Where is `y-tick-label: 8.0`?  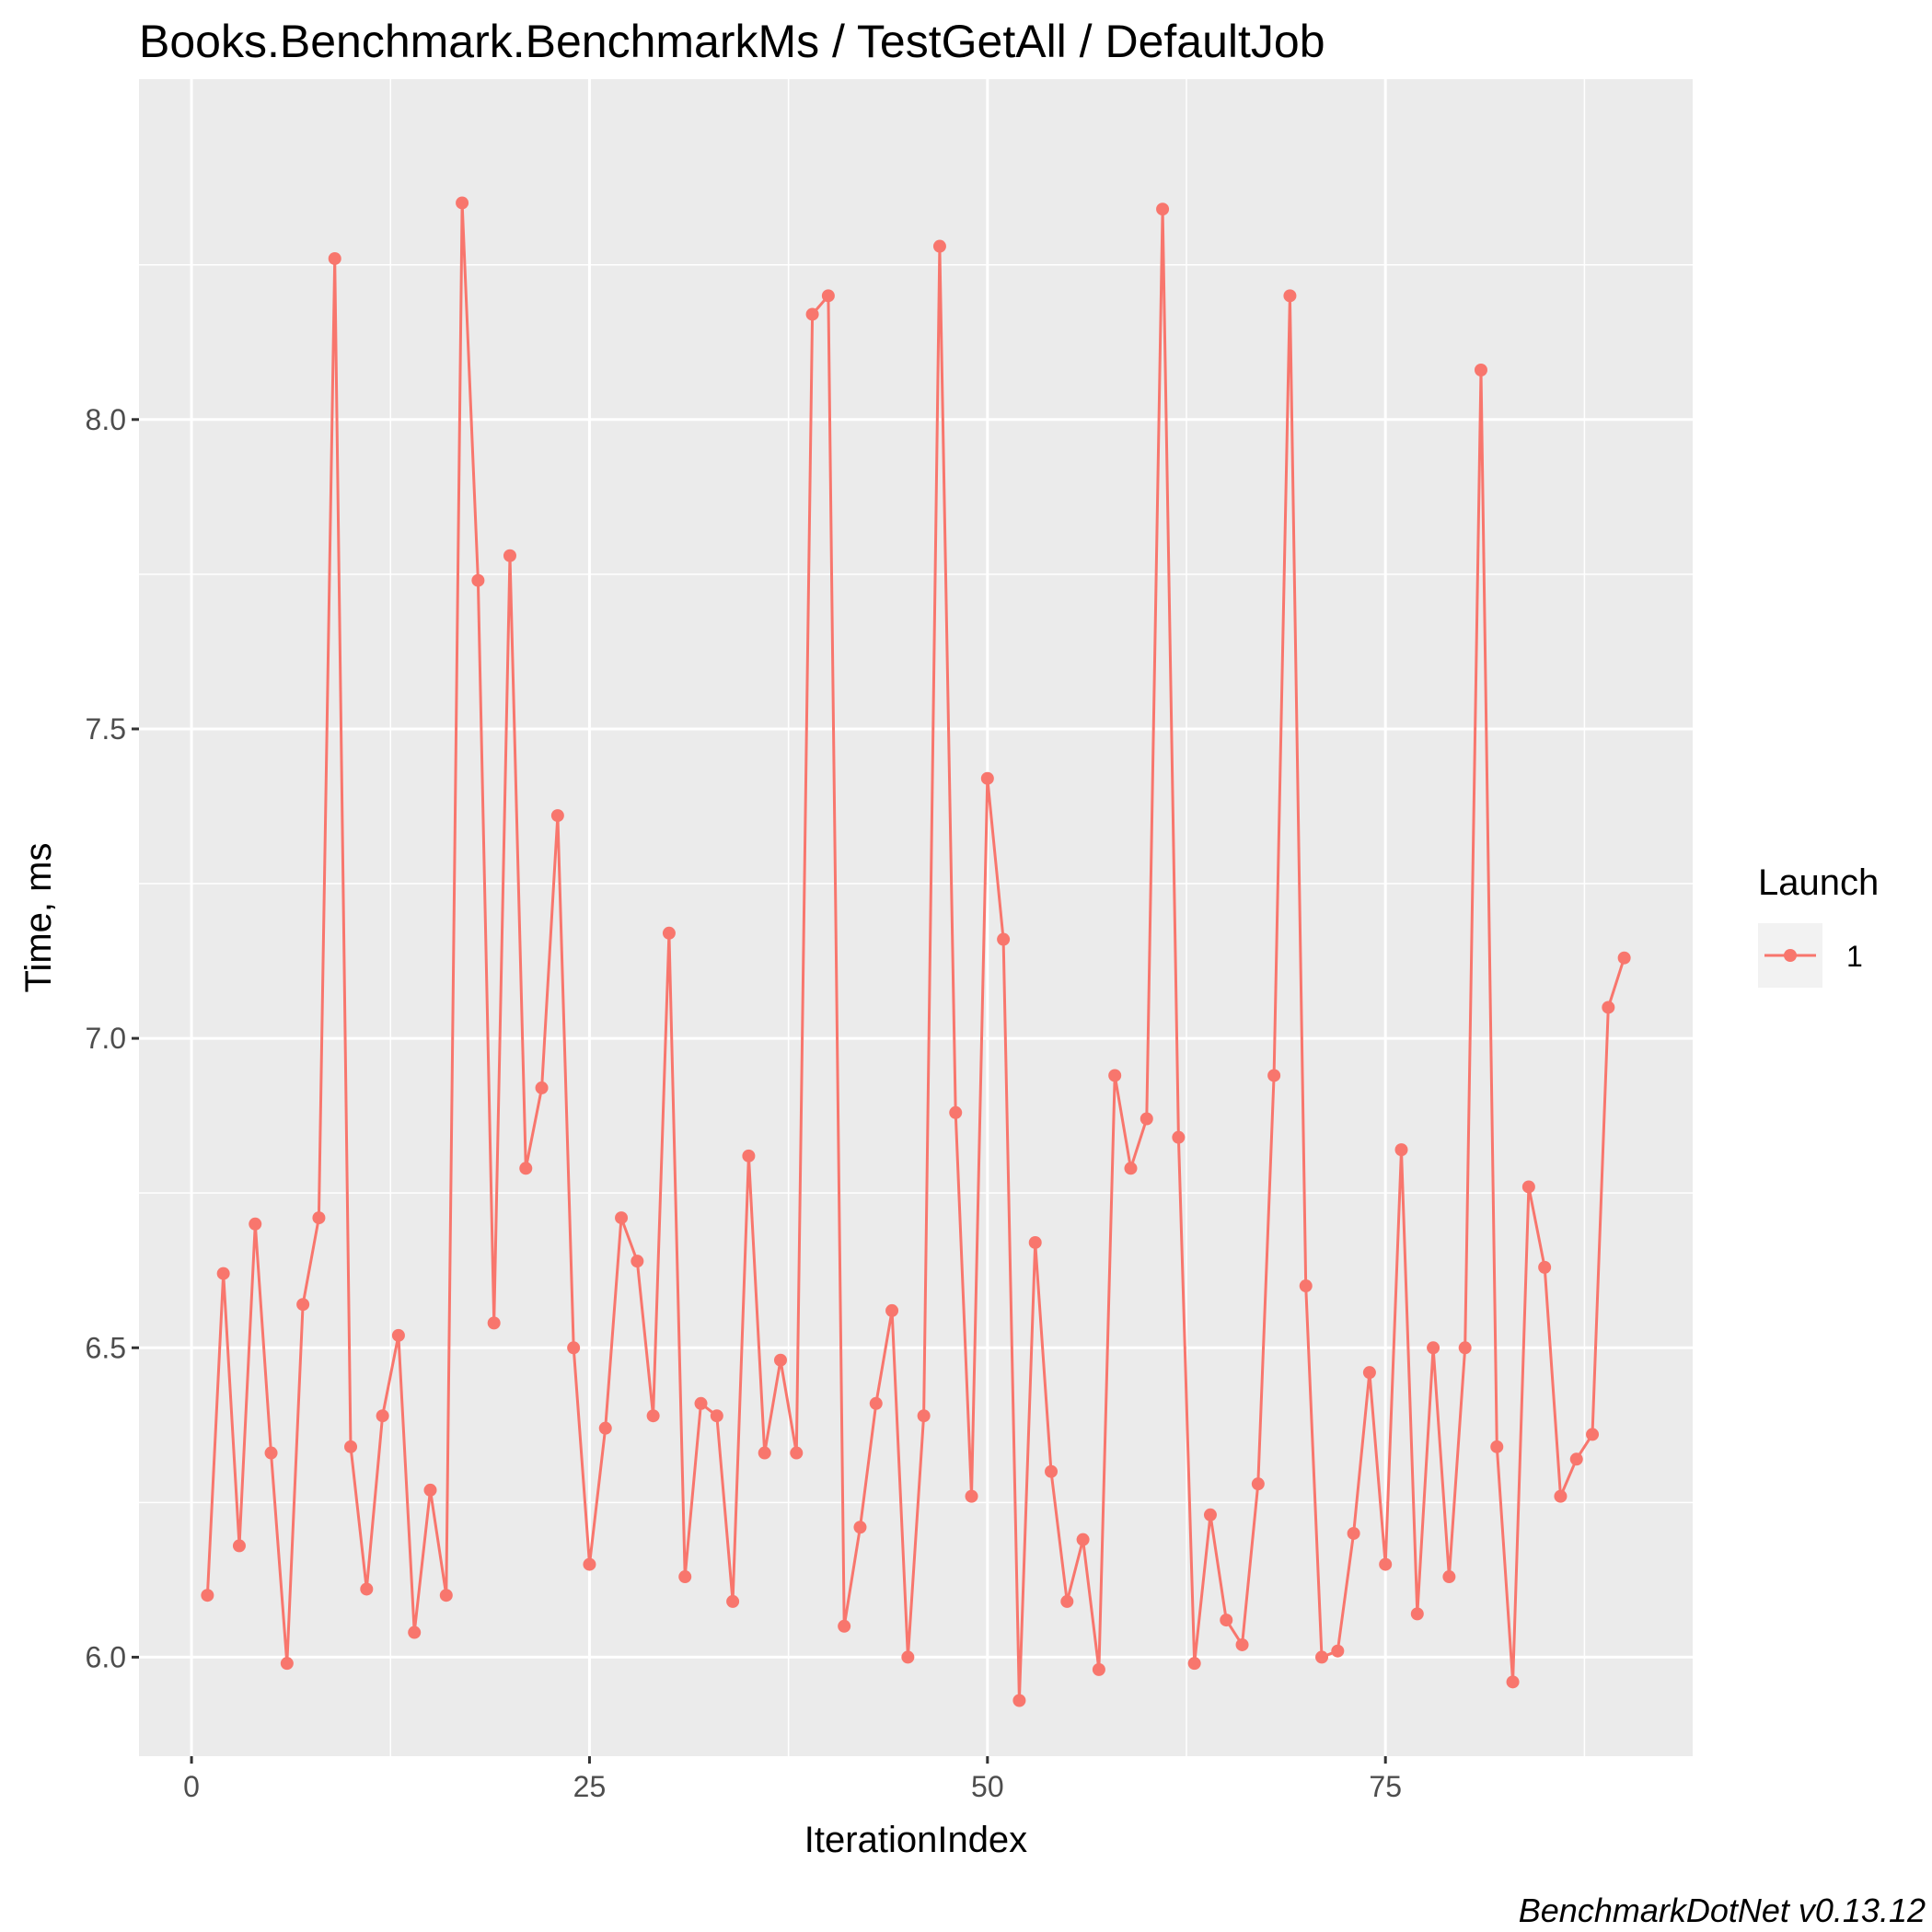 y-tick-label: 8.0 is located at coordinates (106, 420).